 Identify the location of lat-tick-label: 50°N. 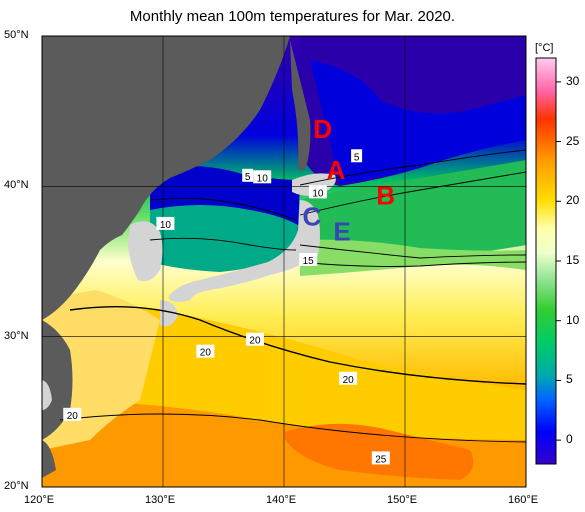
(16, 35).